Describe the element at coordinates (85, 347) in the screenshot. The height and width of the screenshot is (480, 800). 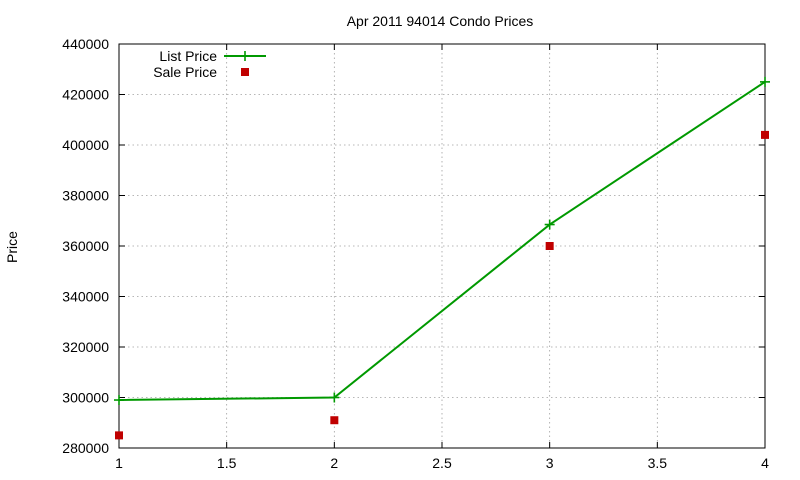
I see `y-tick-label: 320000` at that location.